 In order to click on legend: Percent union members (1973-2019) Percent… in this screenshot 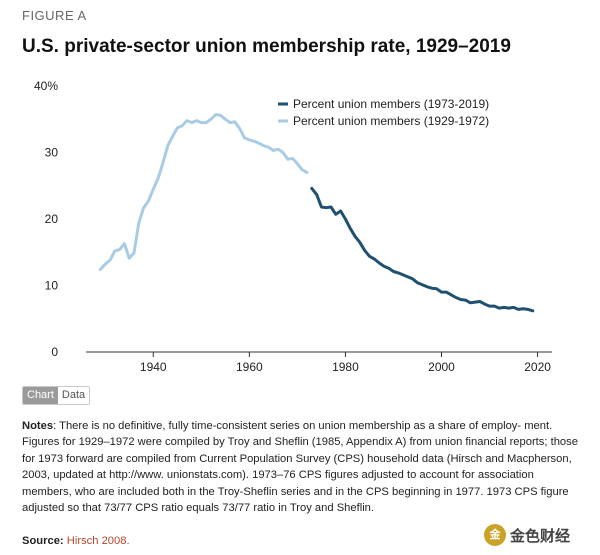, I will do `click(383, 112)`.